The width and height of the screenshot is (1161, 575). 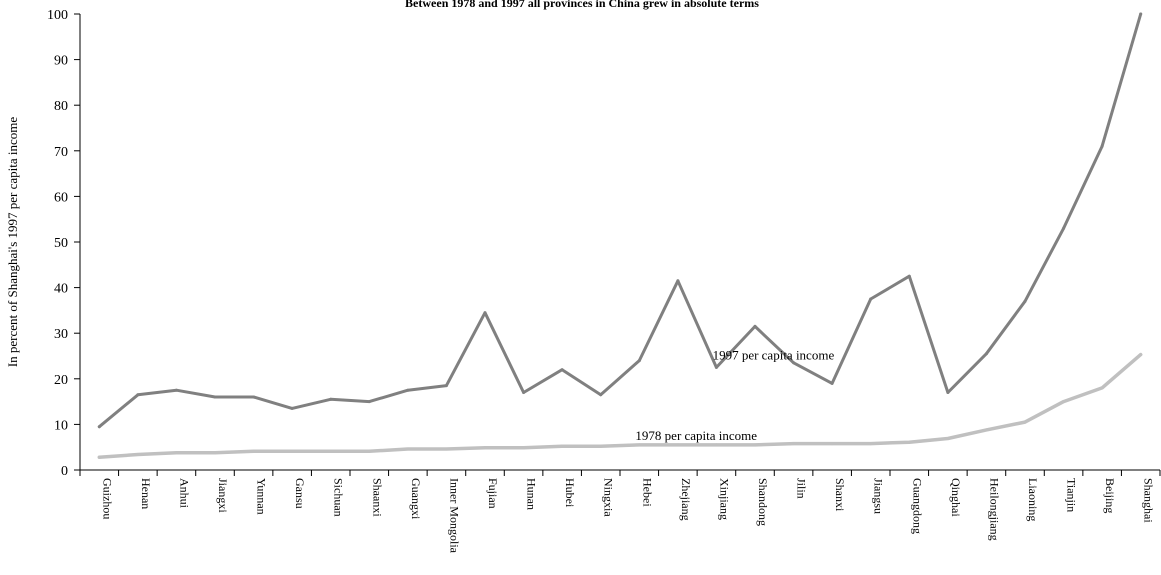 What do you see at coordinates (1149, 500) in the screenshot?
I see `x-tick-label: Shanghai` at bounding box center [1149, 500].